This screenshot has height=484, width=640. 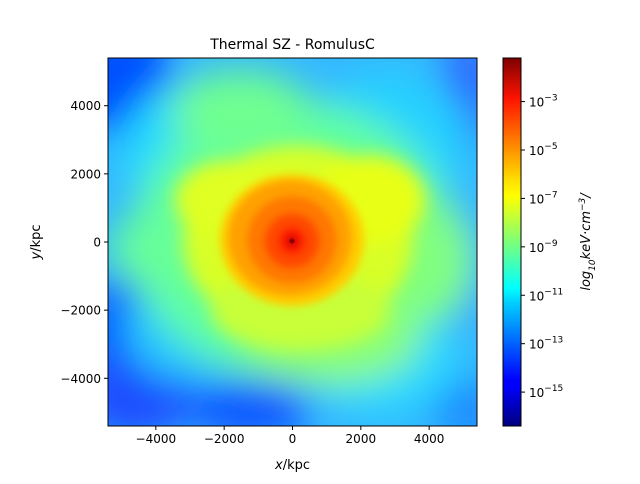 I want to click on x-tick-label: 0, so click(x=293, y=439).